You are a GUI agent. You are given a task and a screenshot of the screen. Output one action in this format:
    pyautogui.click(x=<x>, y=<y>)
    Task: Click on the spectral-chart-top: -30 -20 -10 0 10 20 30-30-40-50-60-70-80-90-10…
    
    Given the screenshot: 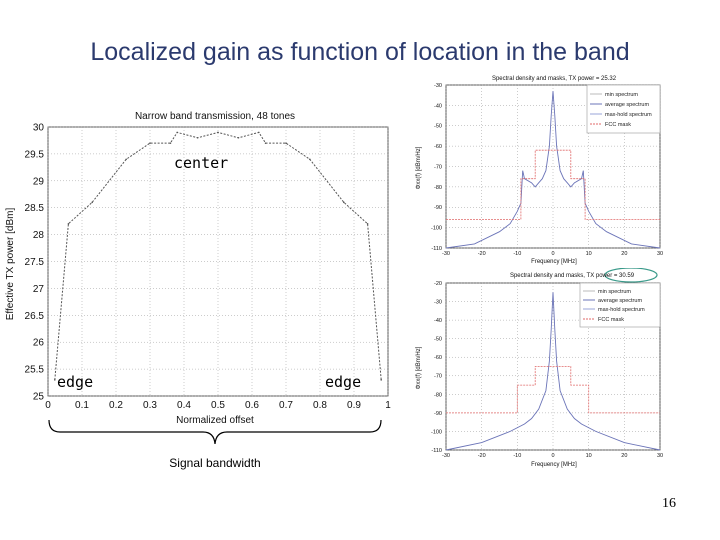 What is the action you would take?
    pyautogui.click(x=539, y=170)
    